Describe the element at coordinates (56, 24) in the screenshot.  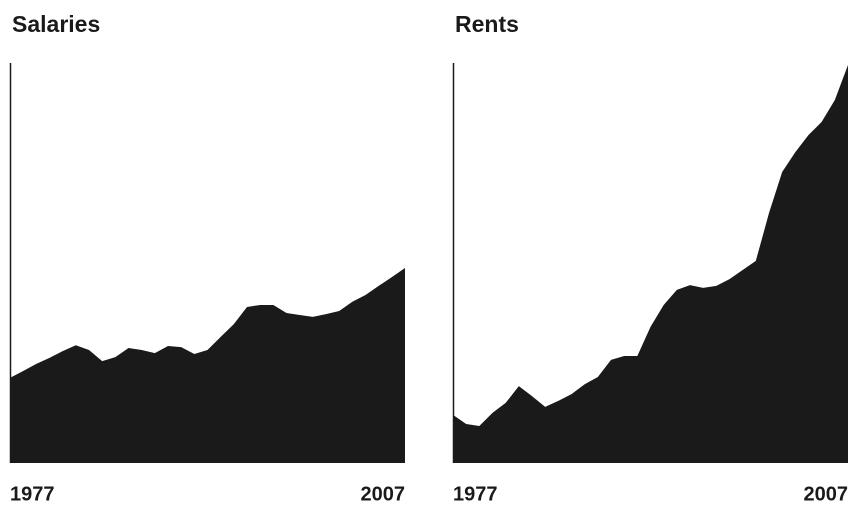
I see `chart-title: Salaries` at that location.